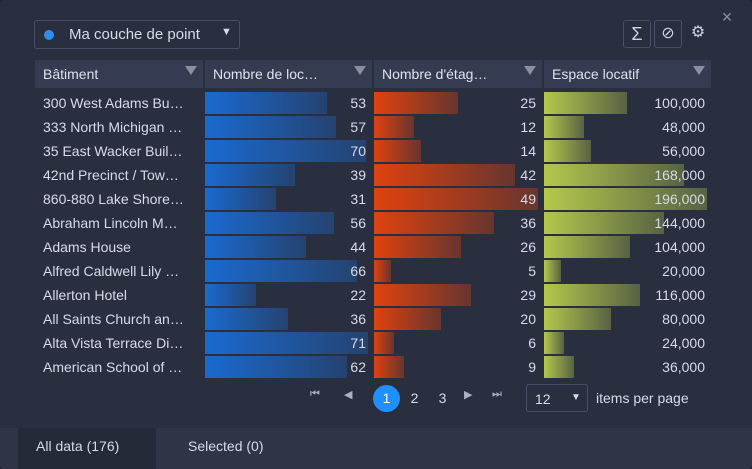 This screenshot has height=469, width=752. I want to click on cell-value: 56,000, so click(683, 151).